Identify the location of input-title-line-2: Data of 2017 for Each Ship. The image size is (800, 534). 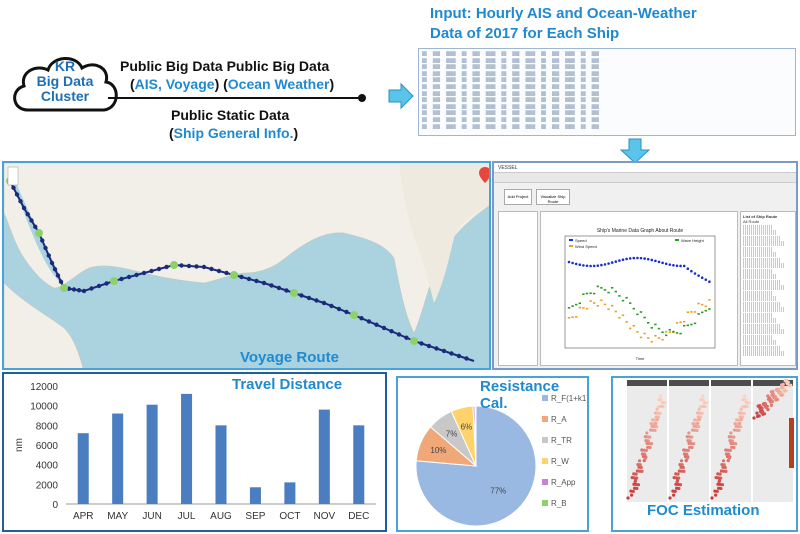
(525, 33).